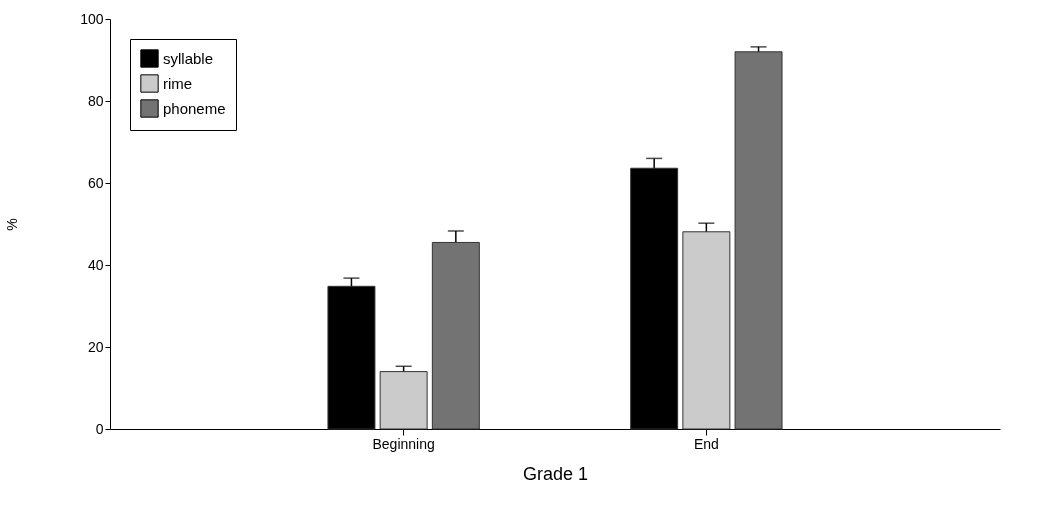  What do you see at coordinates (95, 100) in the screenshot?
I see `y-tick-label: 80` at bounding box center [95, 100].